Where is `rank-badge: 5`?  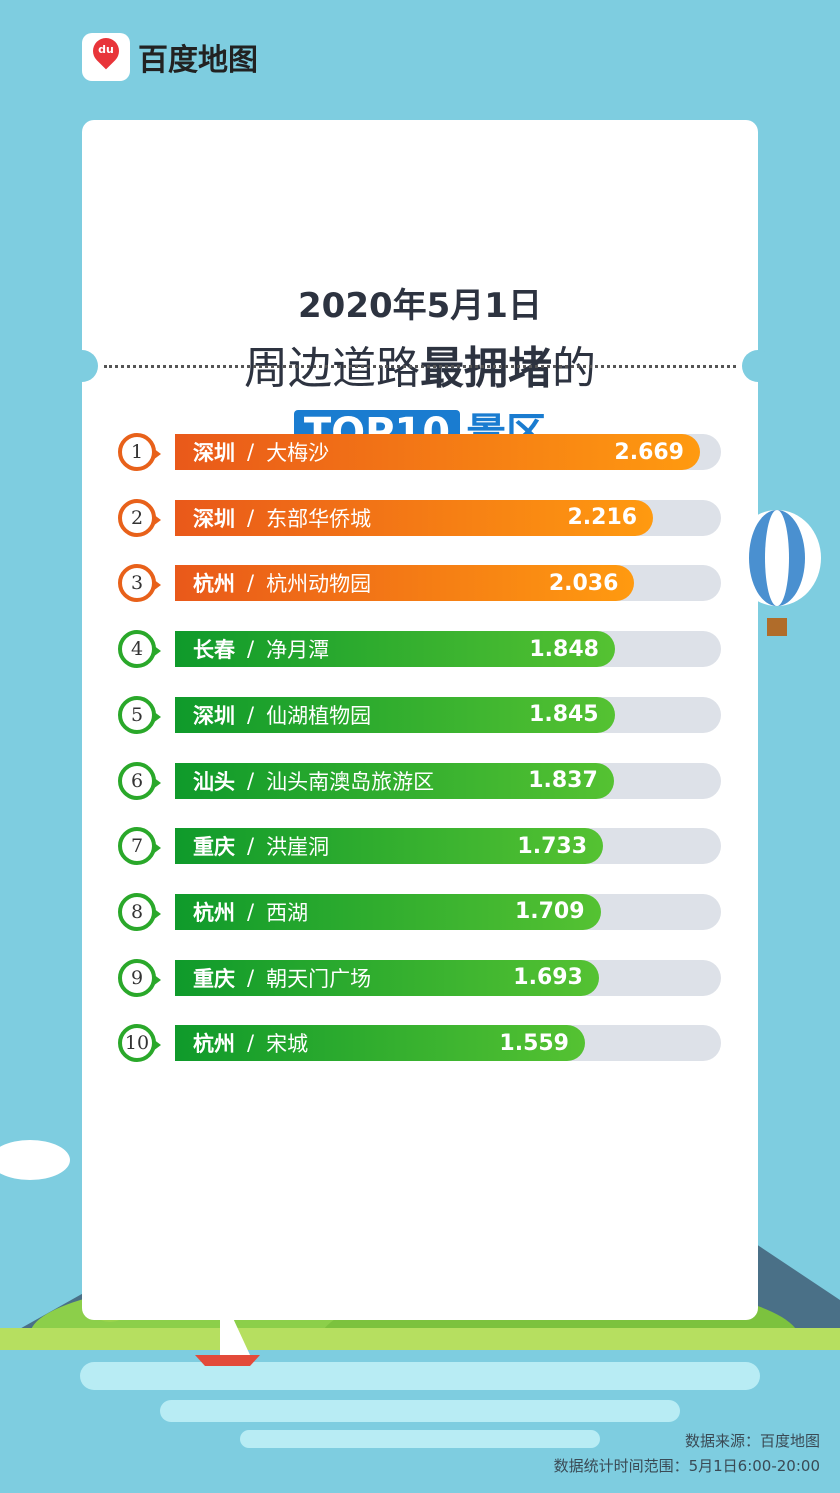 rank-badge: 5 is located at coordinates (139, 714).